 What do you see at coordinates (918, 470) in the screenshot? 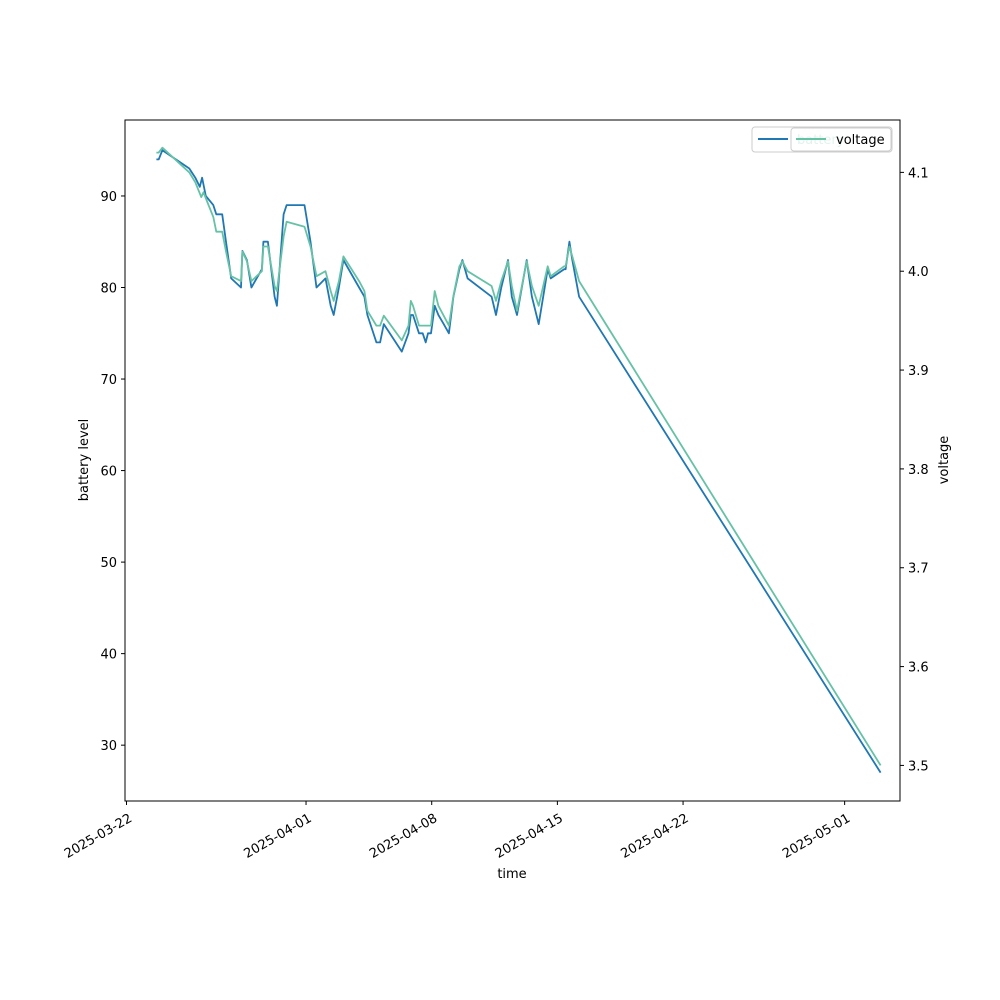
I see `y-right-tick-label: 3.8` at bounding box center [918, 470].